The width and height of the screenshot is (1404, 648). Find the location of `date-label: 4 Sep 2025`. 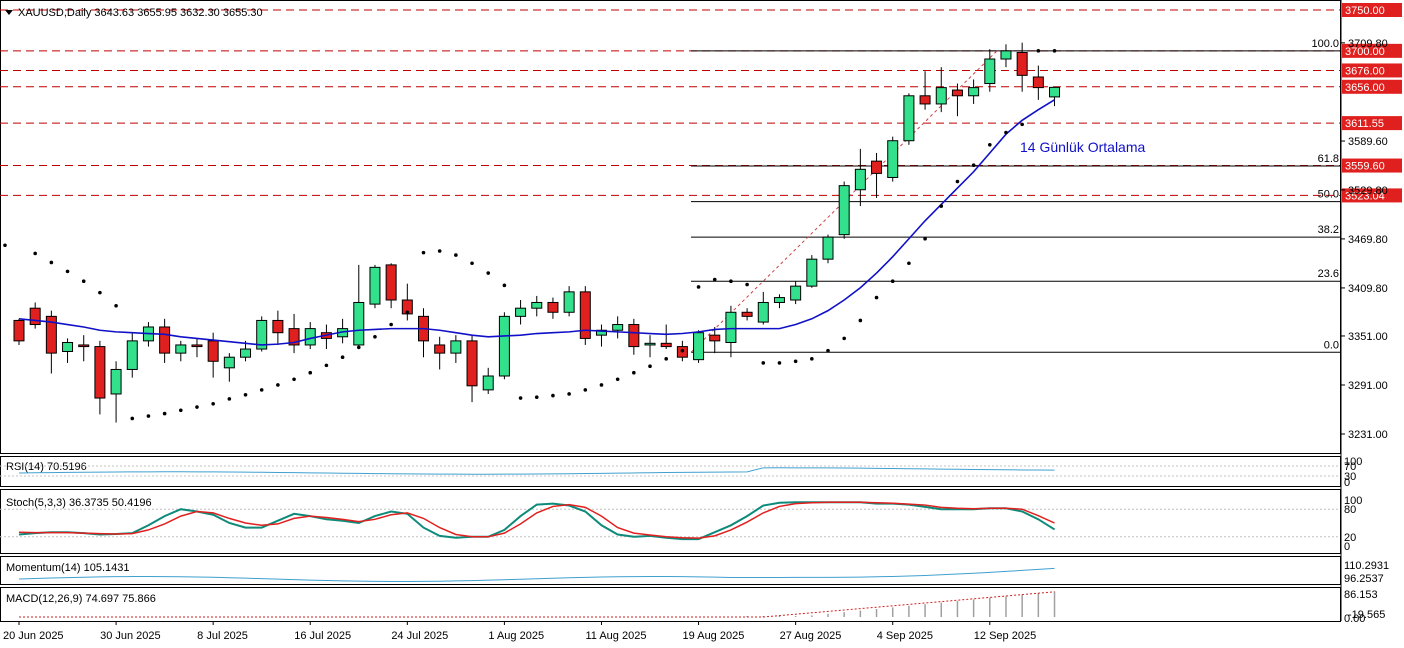

date-label: 4 Sep 2025 is located at coordinates (905, 636).